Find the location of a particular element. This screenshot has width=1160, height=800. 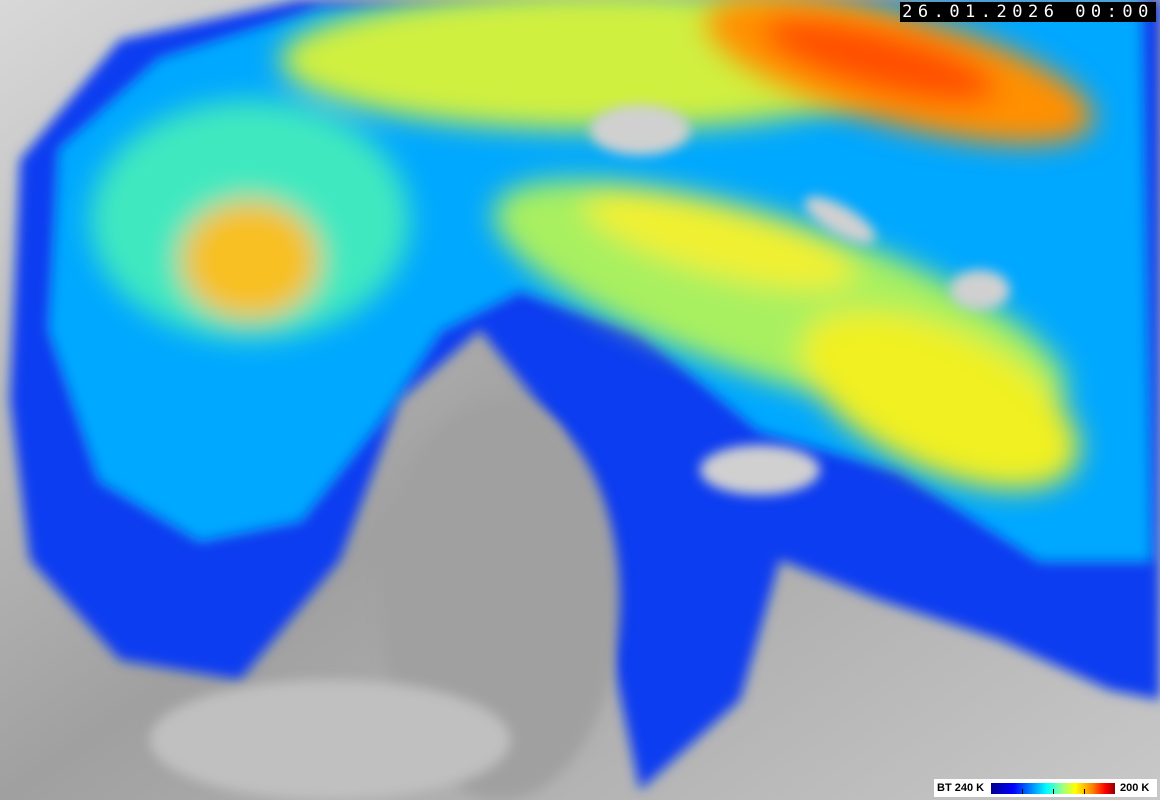

colorbar is located at coordinates (1053, 788).